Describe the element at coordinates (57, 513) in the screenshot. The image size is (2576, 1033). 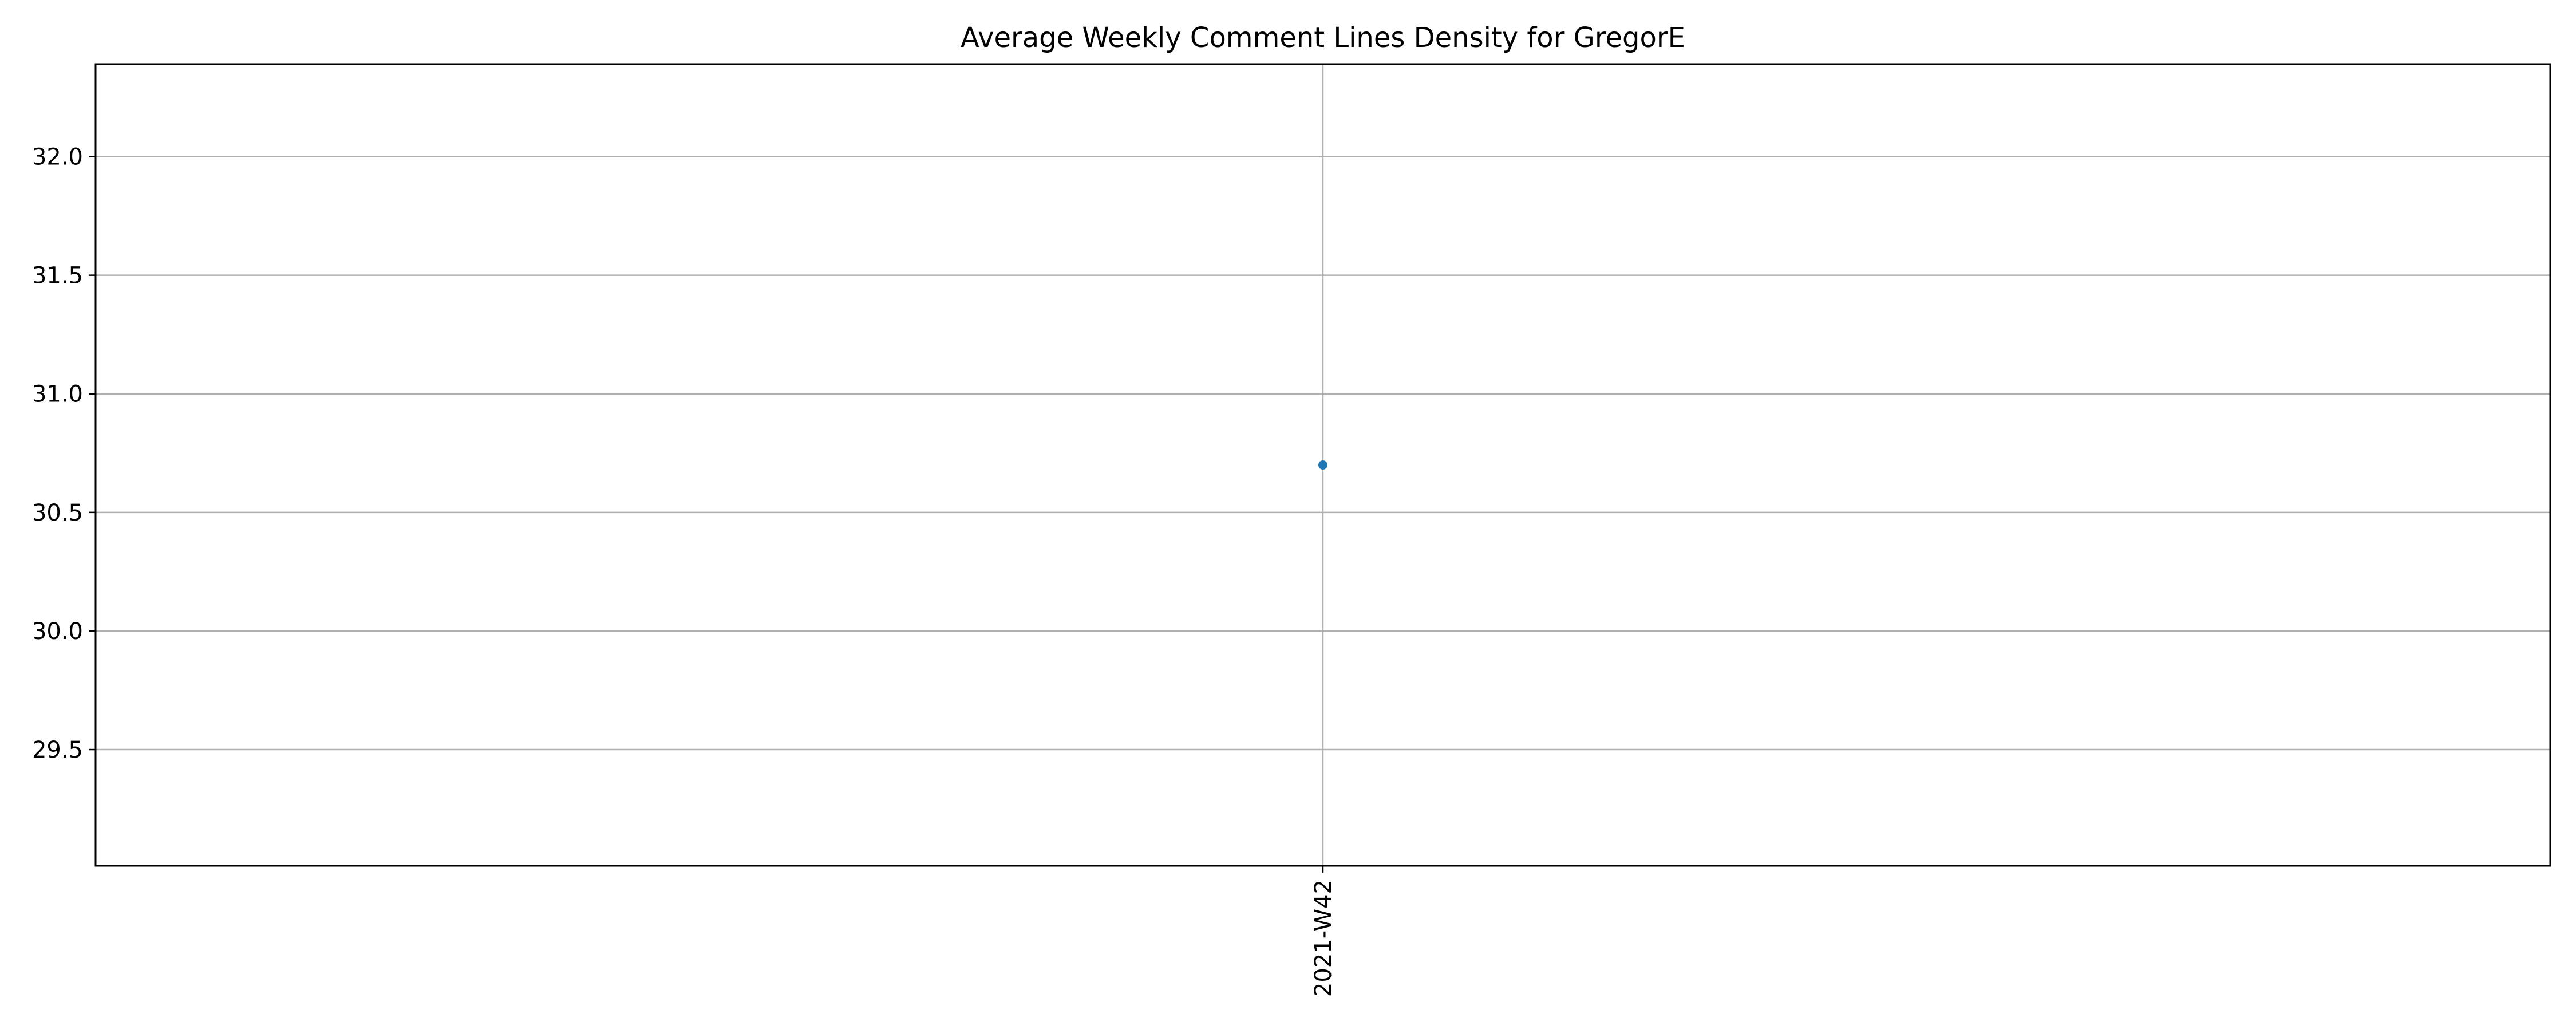
I see `y-tick-label: 30.5` at that location.